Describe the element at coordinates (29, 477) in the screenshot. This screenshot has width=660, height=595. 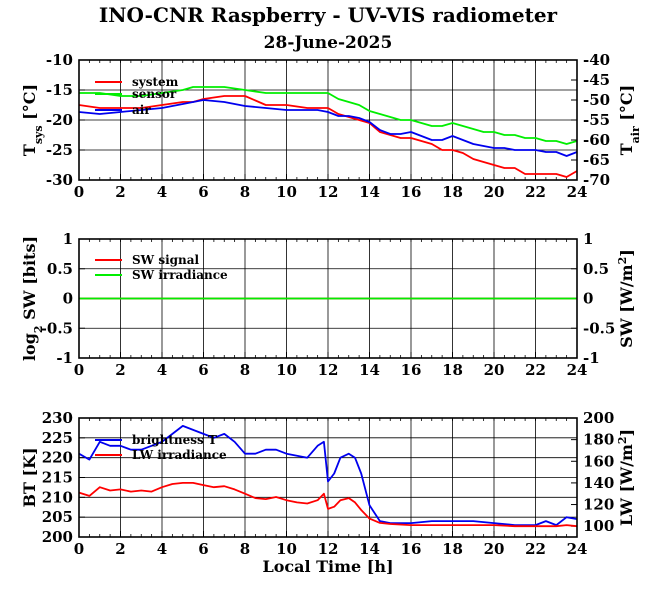
I see `y-left-axis-label: BT [K]` at that location.